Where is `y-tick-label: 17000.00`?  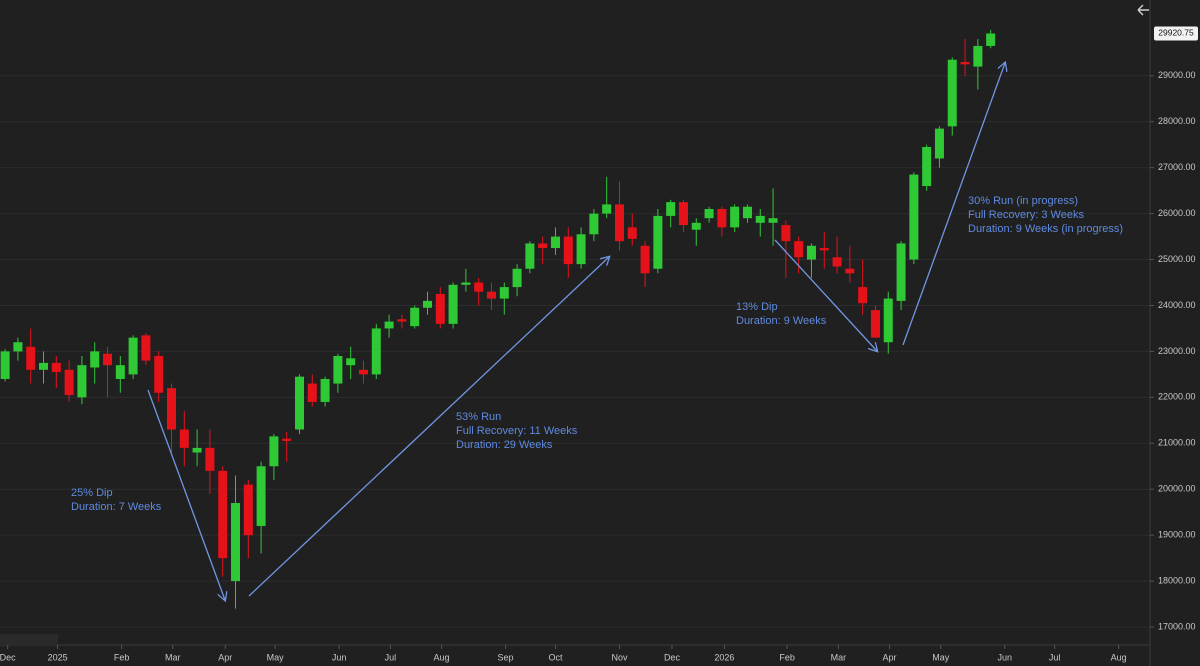
y-tick-label: 17000.00 is located at coordinates (1177, 626).